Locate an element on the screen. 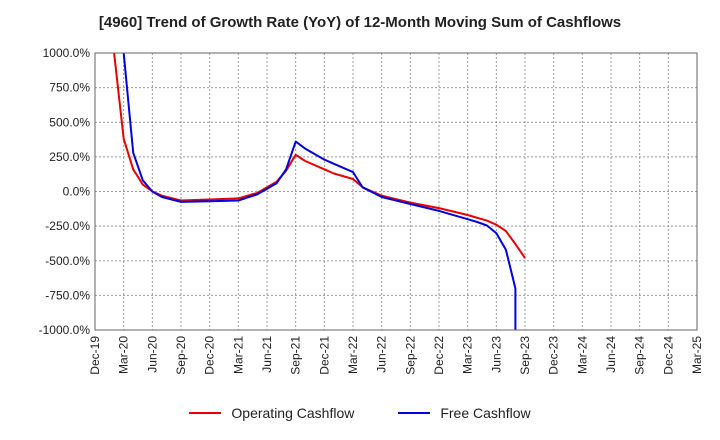 This screenshot has width=720, height=440. x-tick-label: Sep-23 is located at coordinates (525, 355).